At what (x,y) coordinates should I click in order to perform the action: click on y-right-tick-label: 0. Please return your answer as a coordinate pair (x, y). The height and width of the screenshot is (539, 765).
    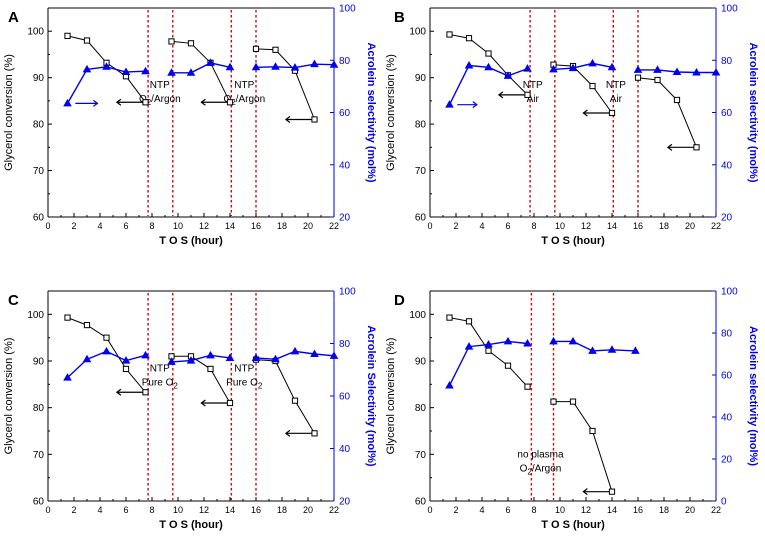
    Looking at the image, I should click on (724, 502).